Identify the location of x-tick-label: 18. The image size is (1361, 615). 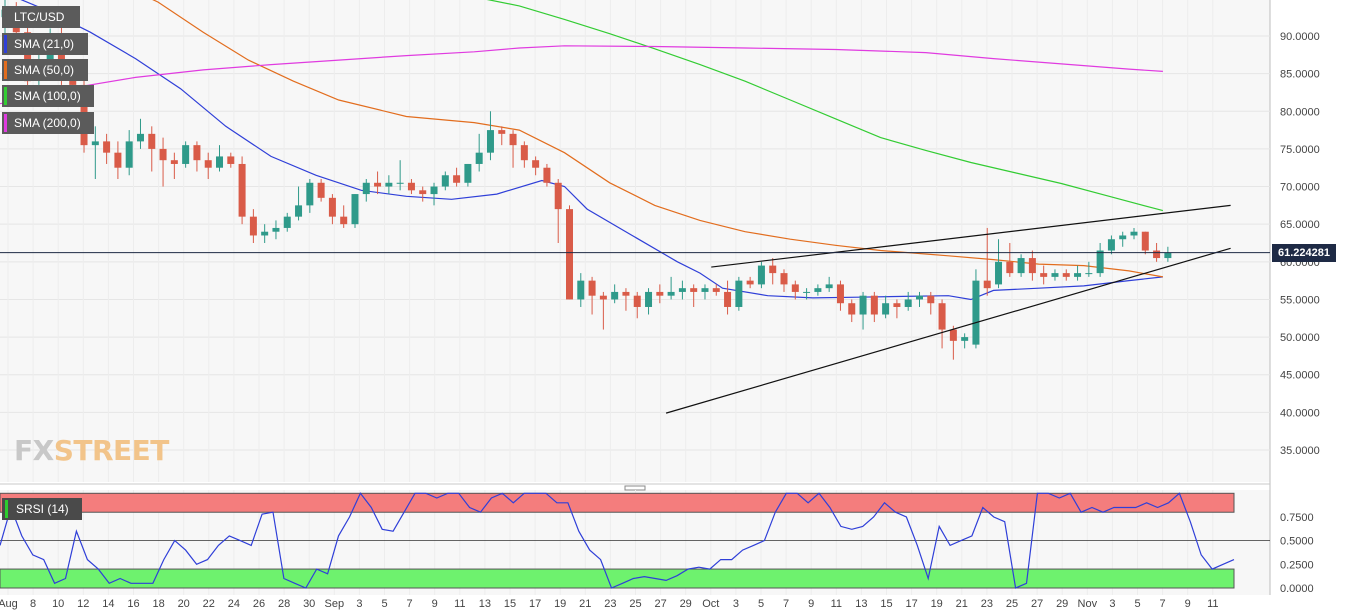
(158, 604).